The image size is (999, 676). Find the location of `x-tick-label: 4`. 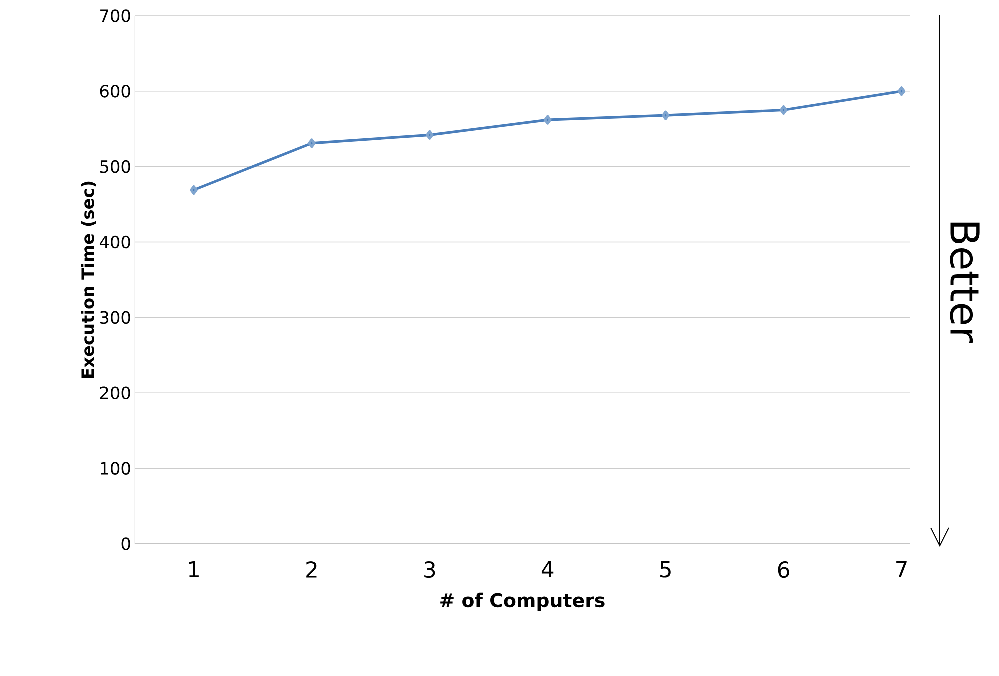

x-tick-label: 4 is located at coordinates (548, 570).